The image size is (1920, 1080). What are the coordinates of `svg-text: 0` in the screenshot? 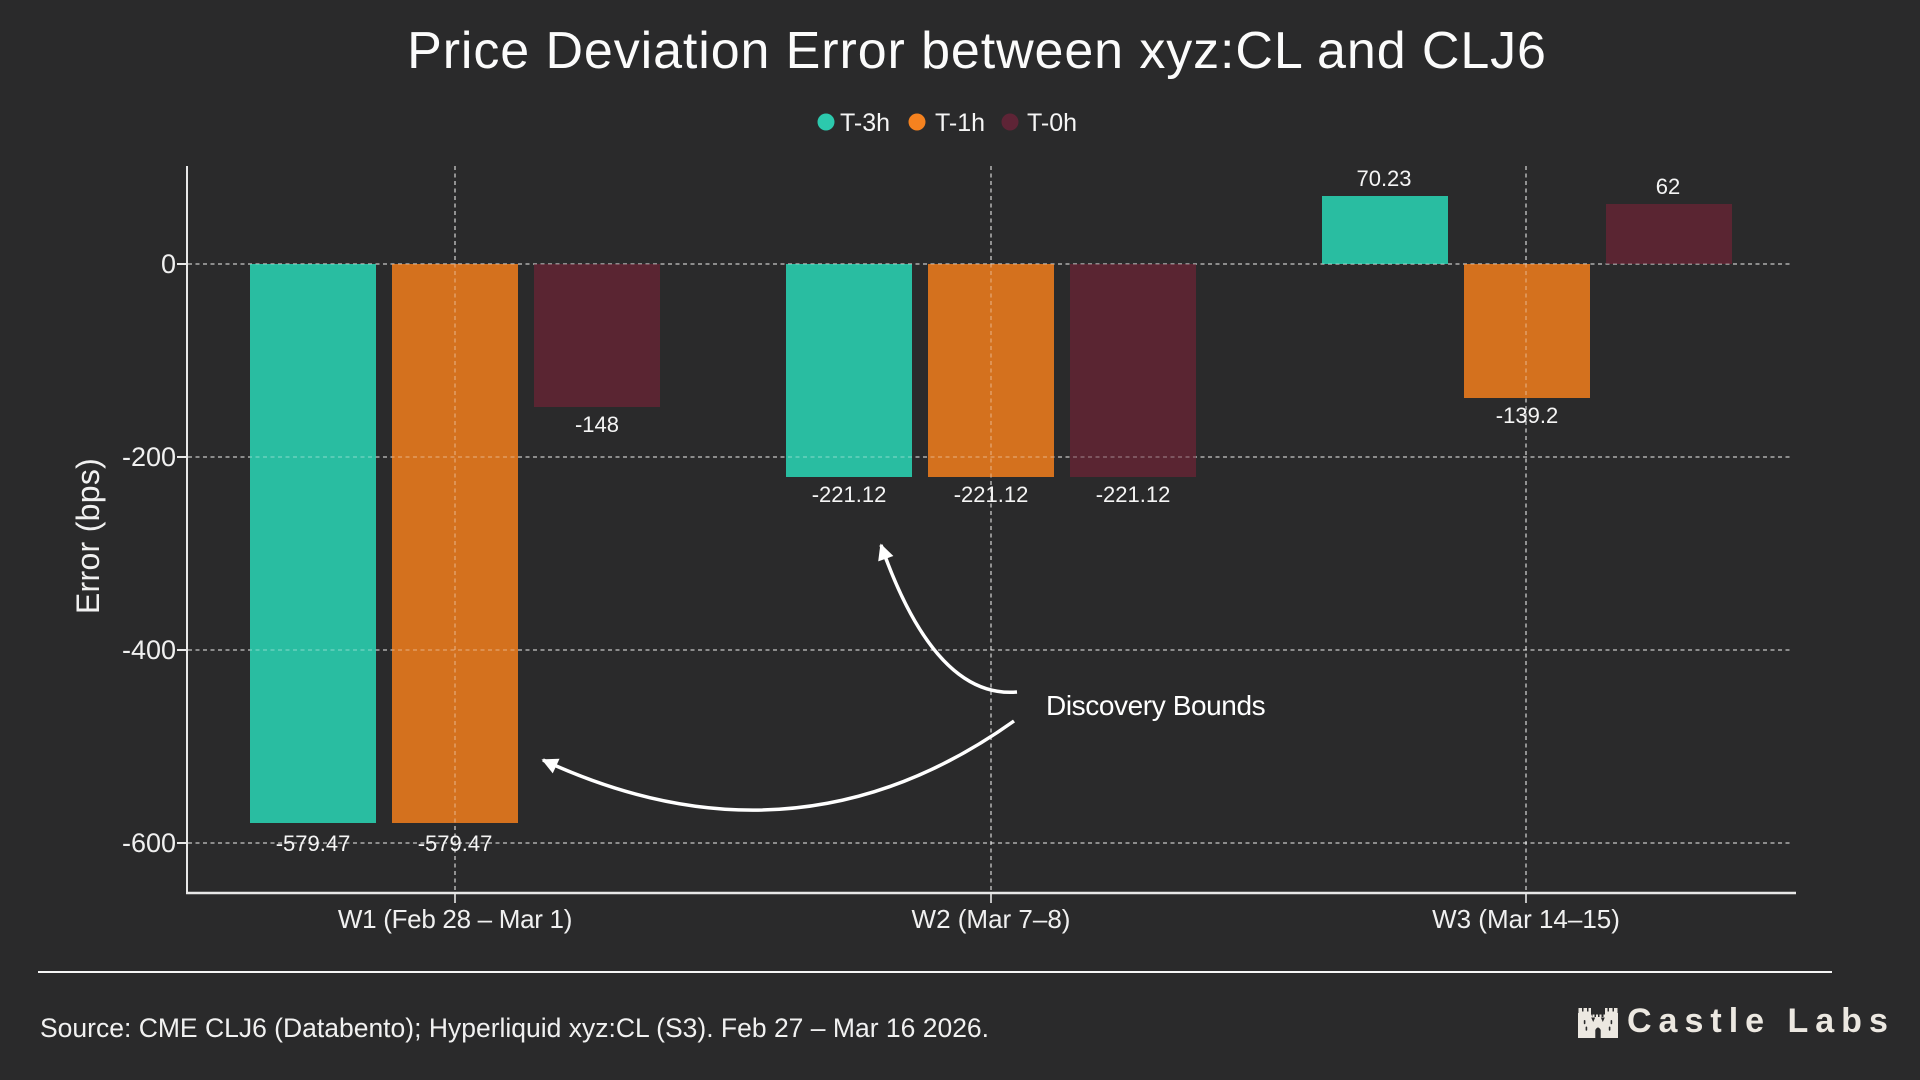 It's located at (168, 264).